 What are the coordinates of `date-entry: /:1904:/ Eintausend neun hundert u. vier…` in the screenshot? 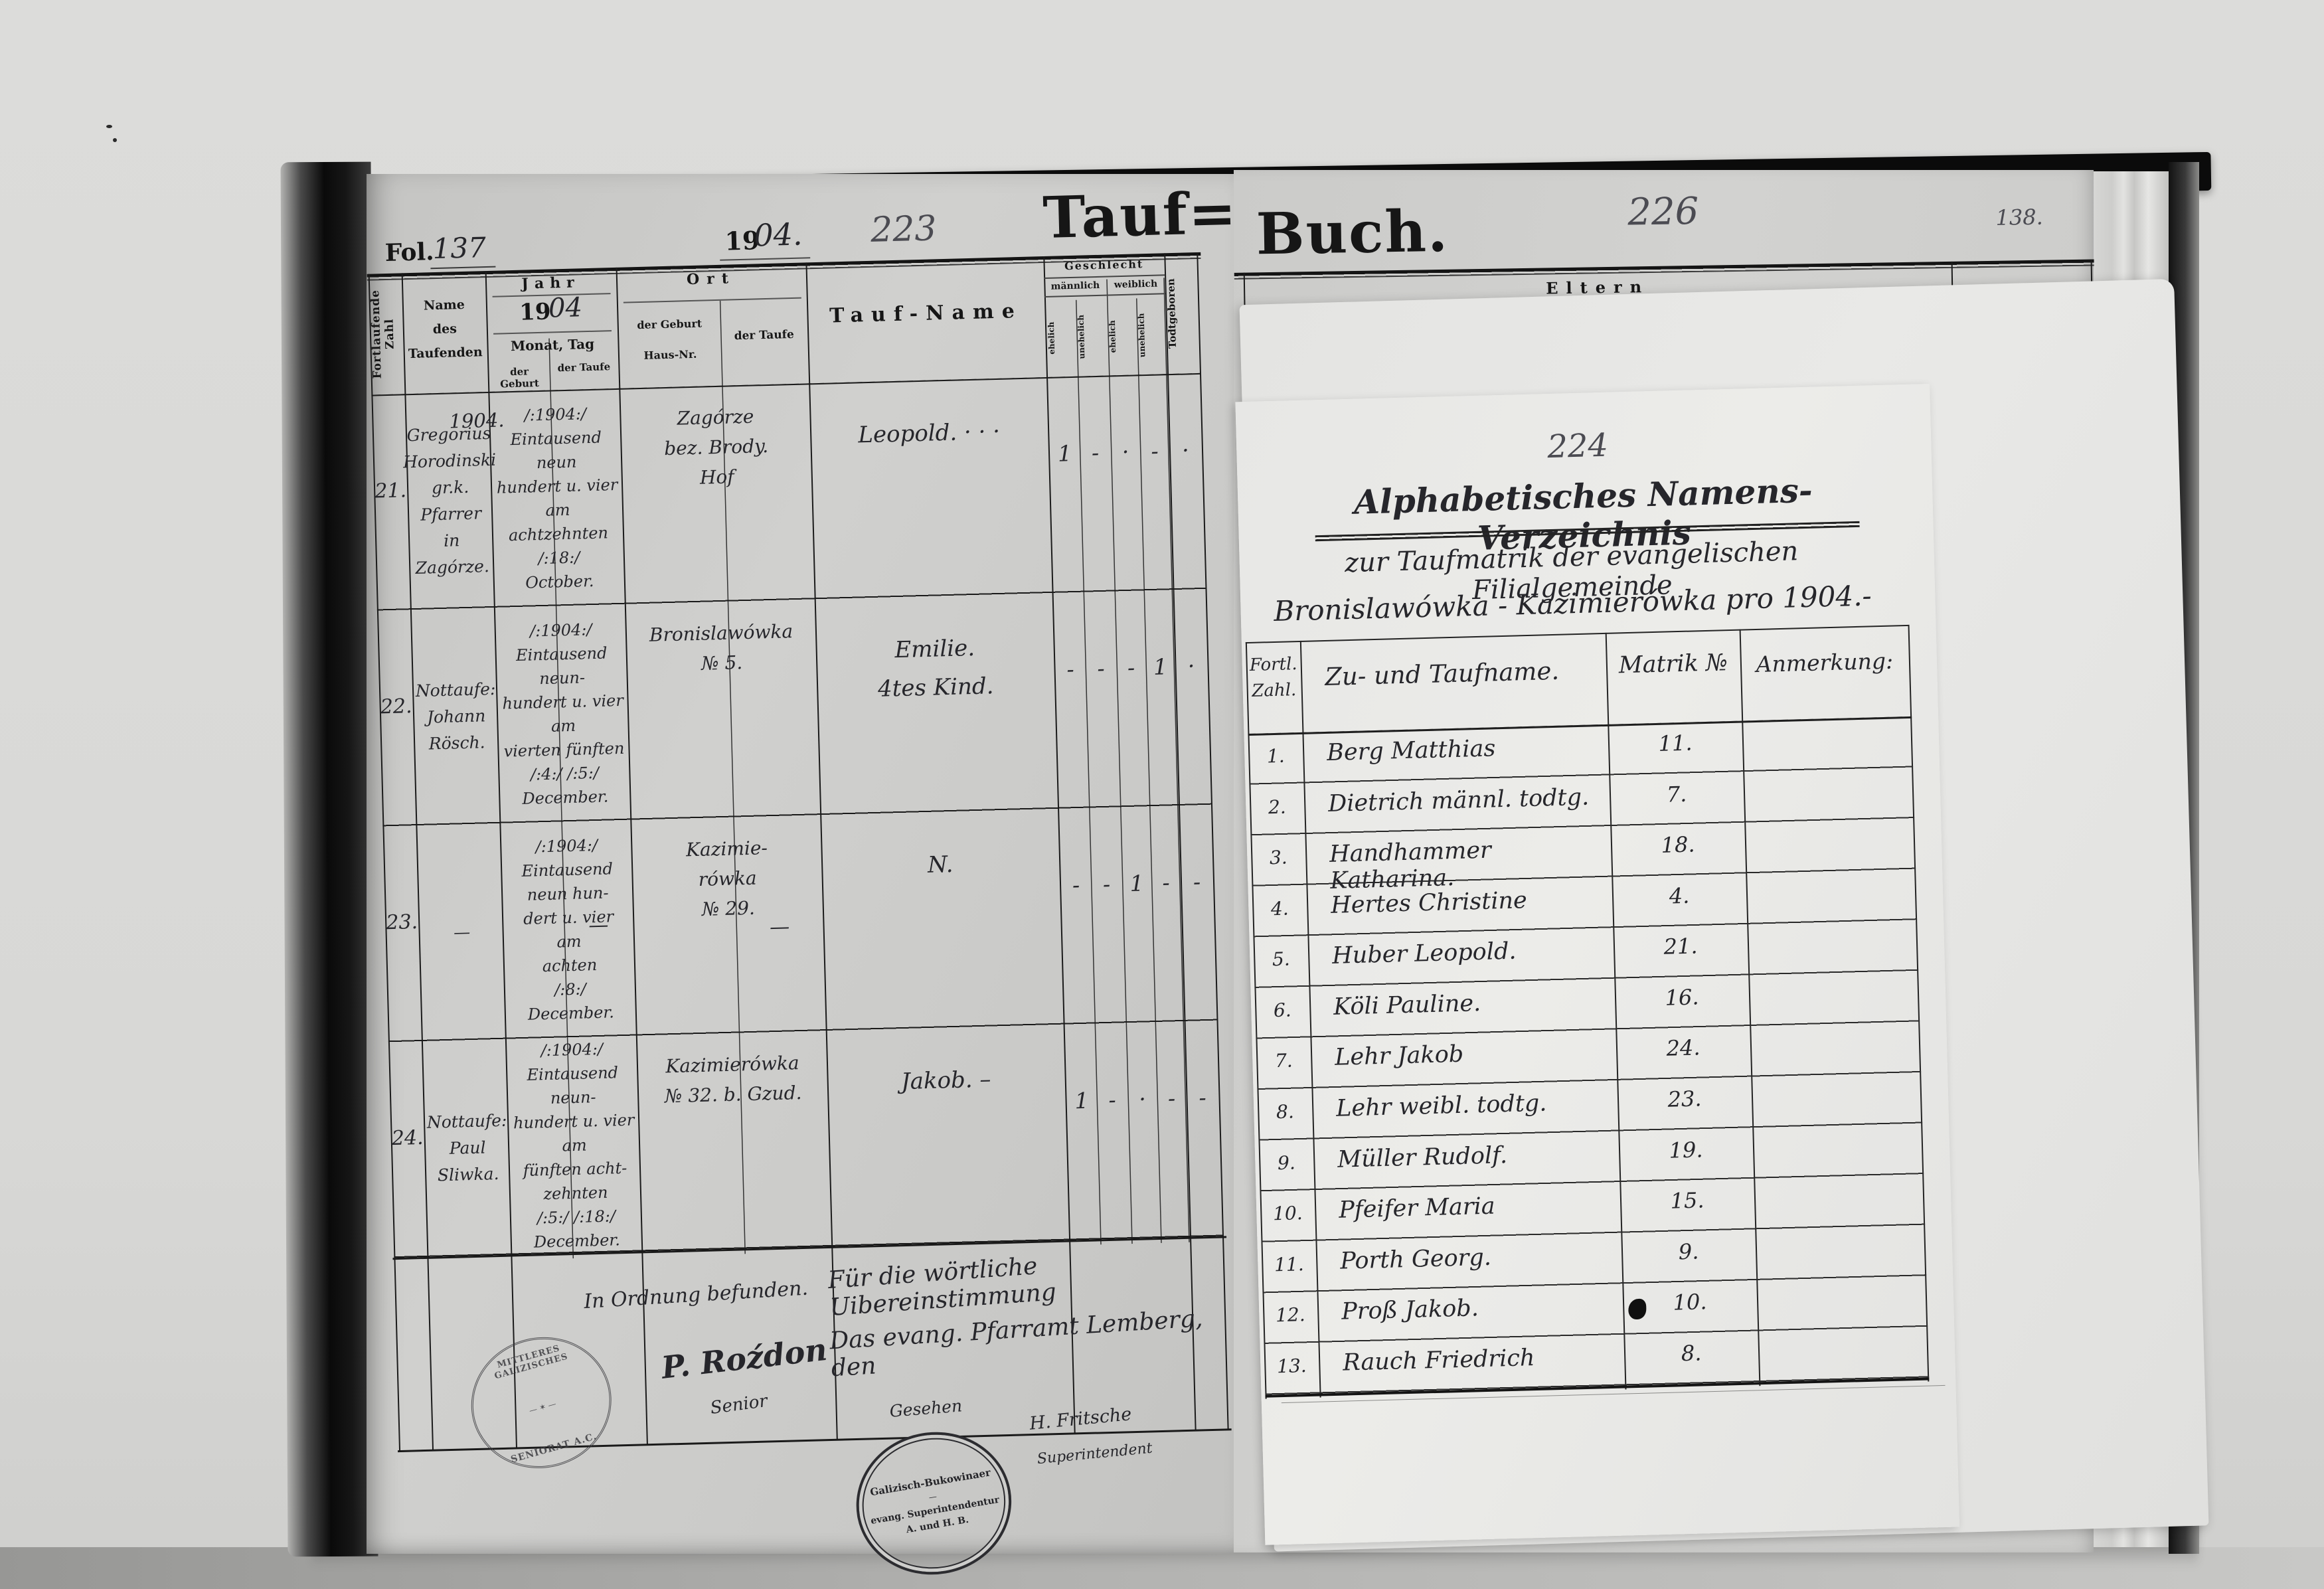 It's located at (557, 498).